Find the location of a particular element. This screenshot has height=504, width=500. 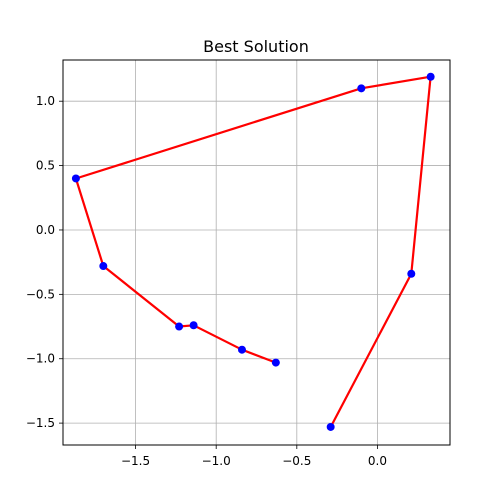

y-tick-label: 0.0 is located at coordinates (45, 230).